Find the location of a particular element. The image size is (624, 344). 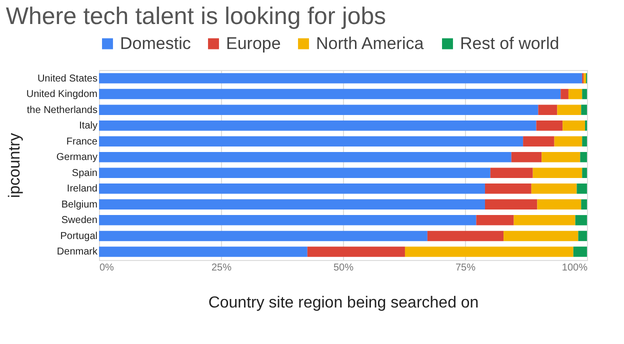

y-tick-label: France is located at coordinates (82, 142).